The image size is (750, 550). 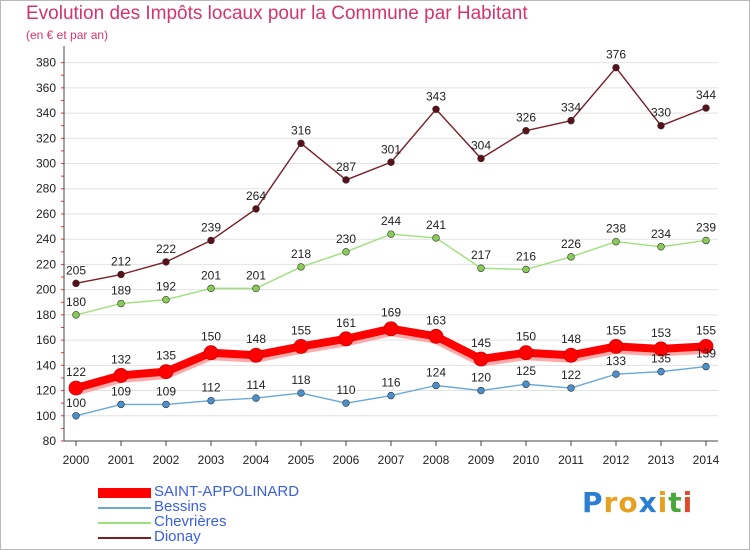 What do you see at coordinates (190, 521) in the screenshot?
I see `legend-label: Chevrières` at bounding box center [190, 521].